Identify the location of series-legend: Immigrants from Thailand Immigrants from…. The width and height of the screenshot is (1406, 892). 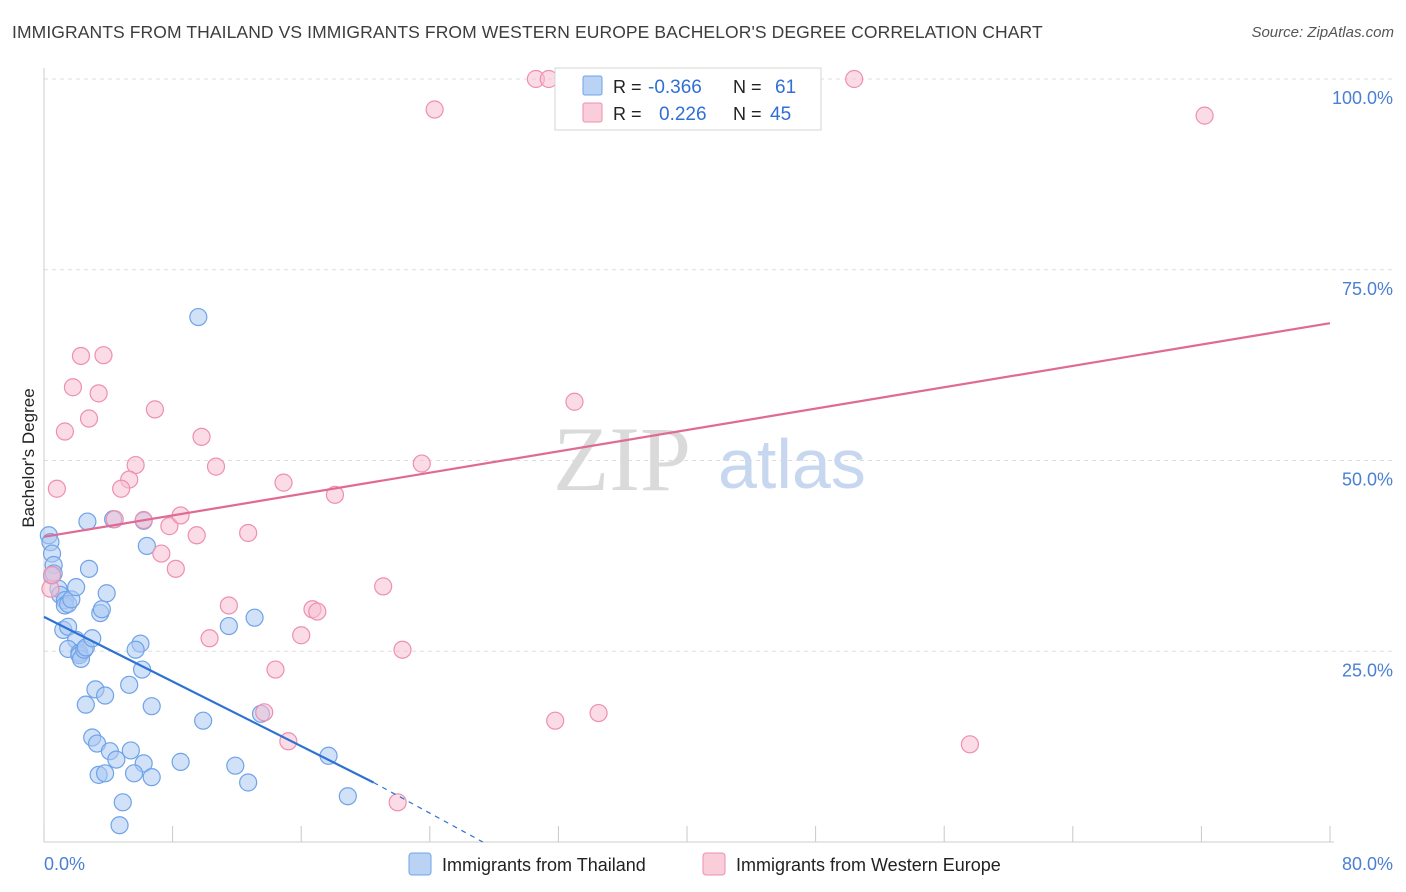
(704, 864).